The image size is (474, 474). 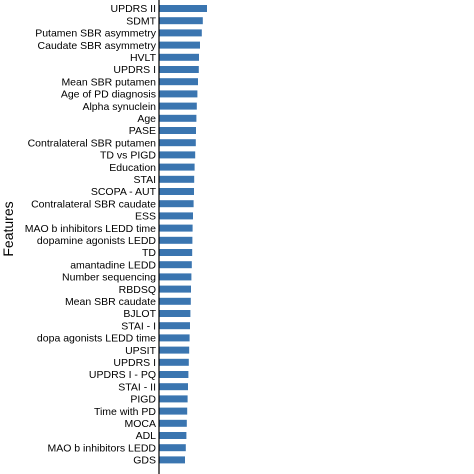 What do you see at coordinates (145, 217) in the screenshot?
I see `y-tick-label: ESS` at bounding box center [145, 217].